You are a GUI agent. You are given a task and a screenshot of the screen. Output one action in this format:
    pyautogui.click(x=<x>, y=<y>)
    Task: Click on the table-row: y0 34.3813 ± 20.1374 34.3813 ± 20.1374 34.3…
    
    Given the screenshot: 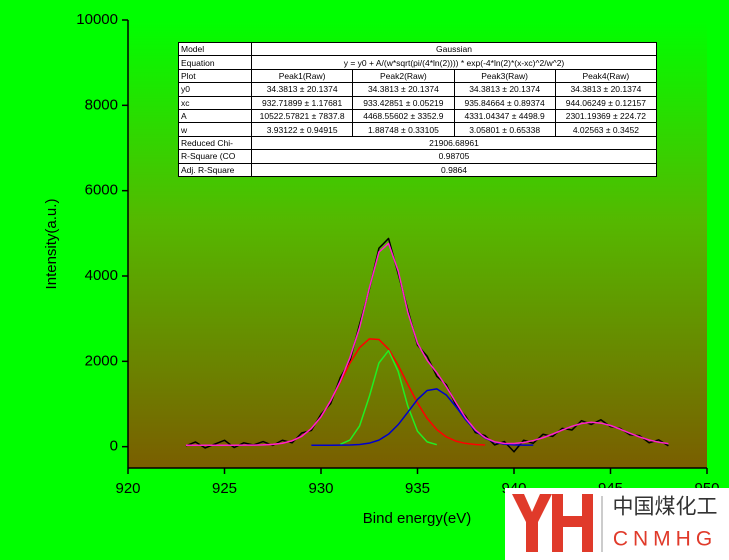 What is the action you would take?
    pyautogui.click(x=418, y=89)
    